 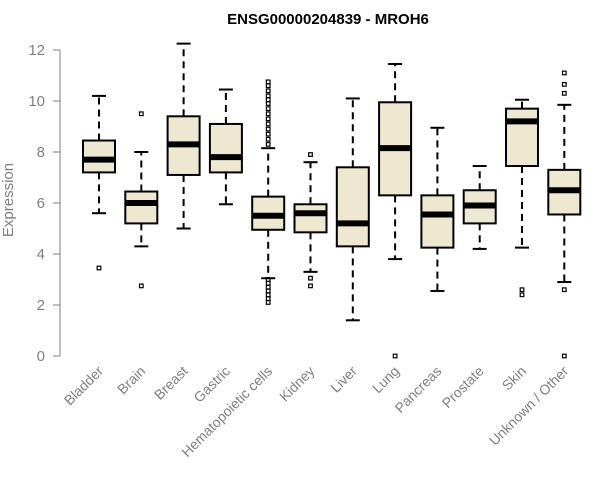 What do you see at coordinates (463, 387) in the screenshot?
I see `x-tick-label: Prostate` at bounding box center [463, 387].